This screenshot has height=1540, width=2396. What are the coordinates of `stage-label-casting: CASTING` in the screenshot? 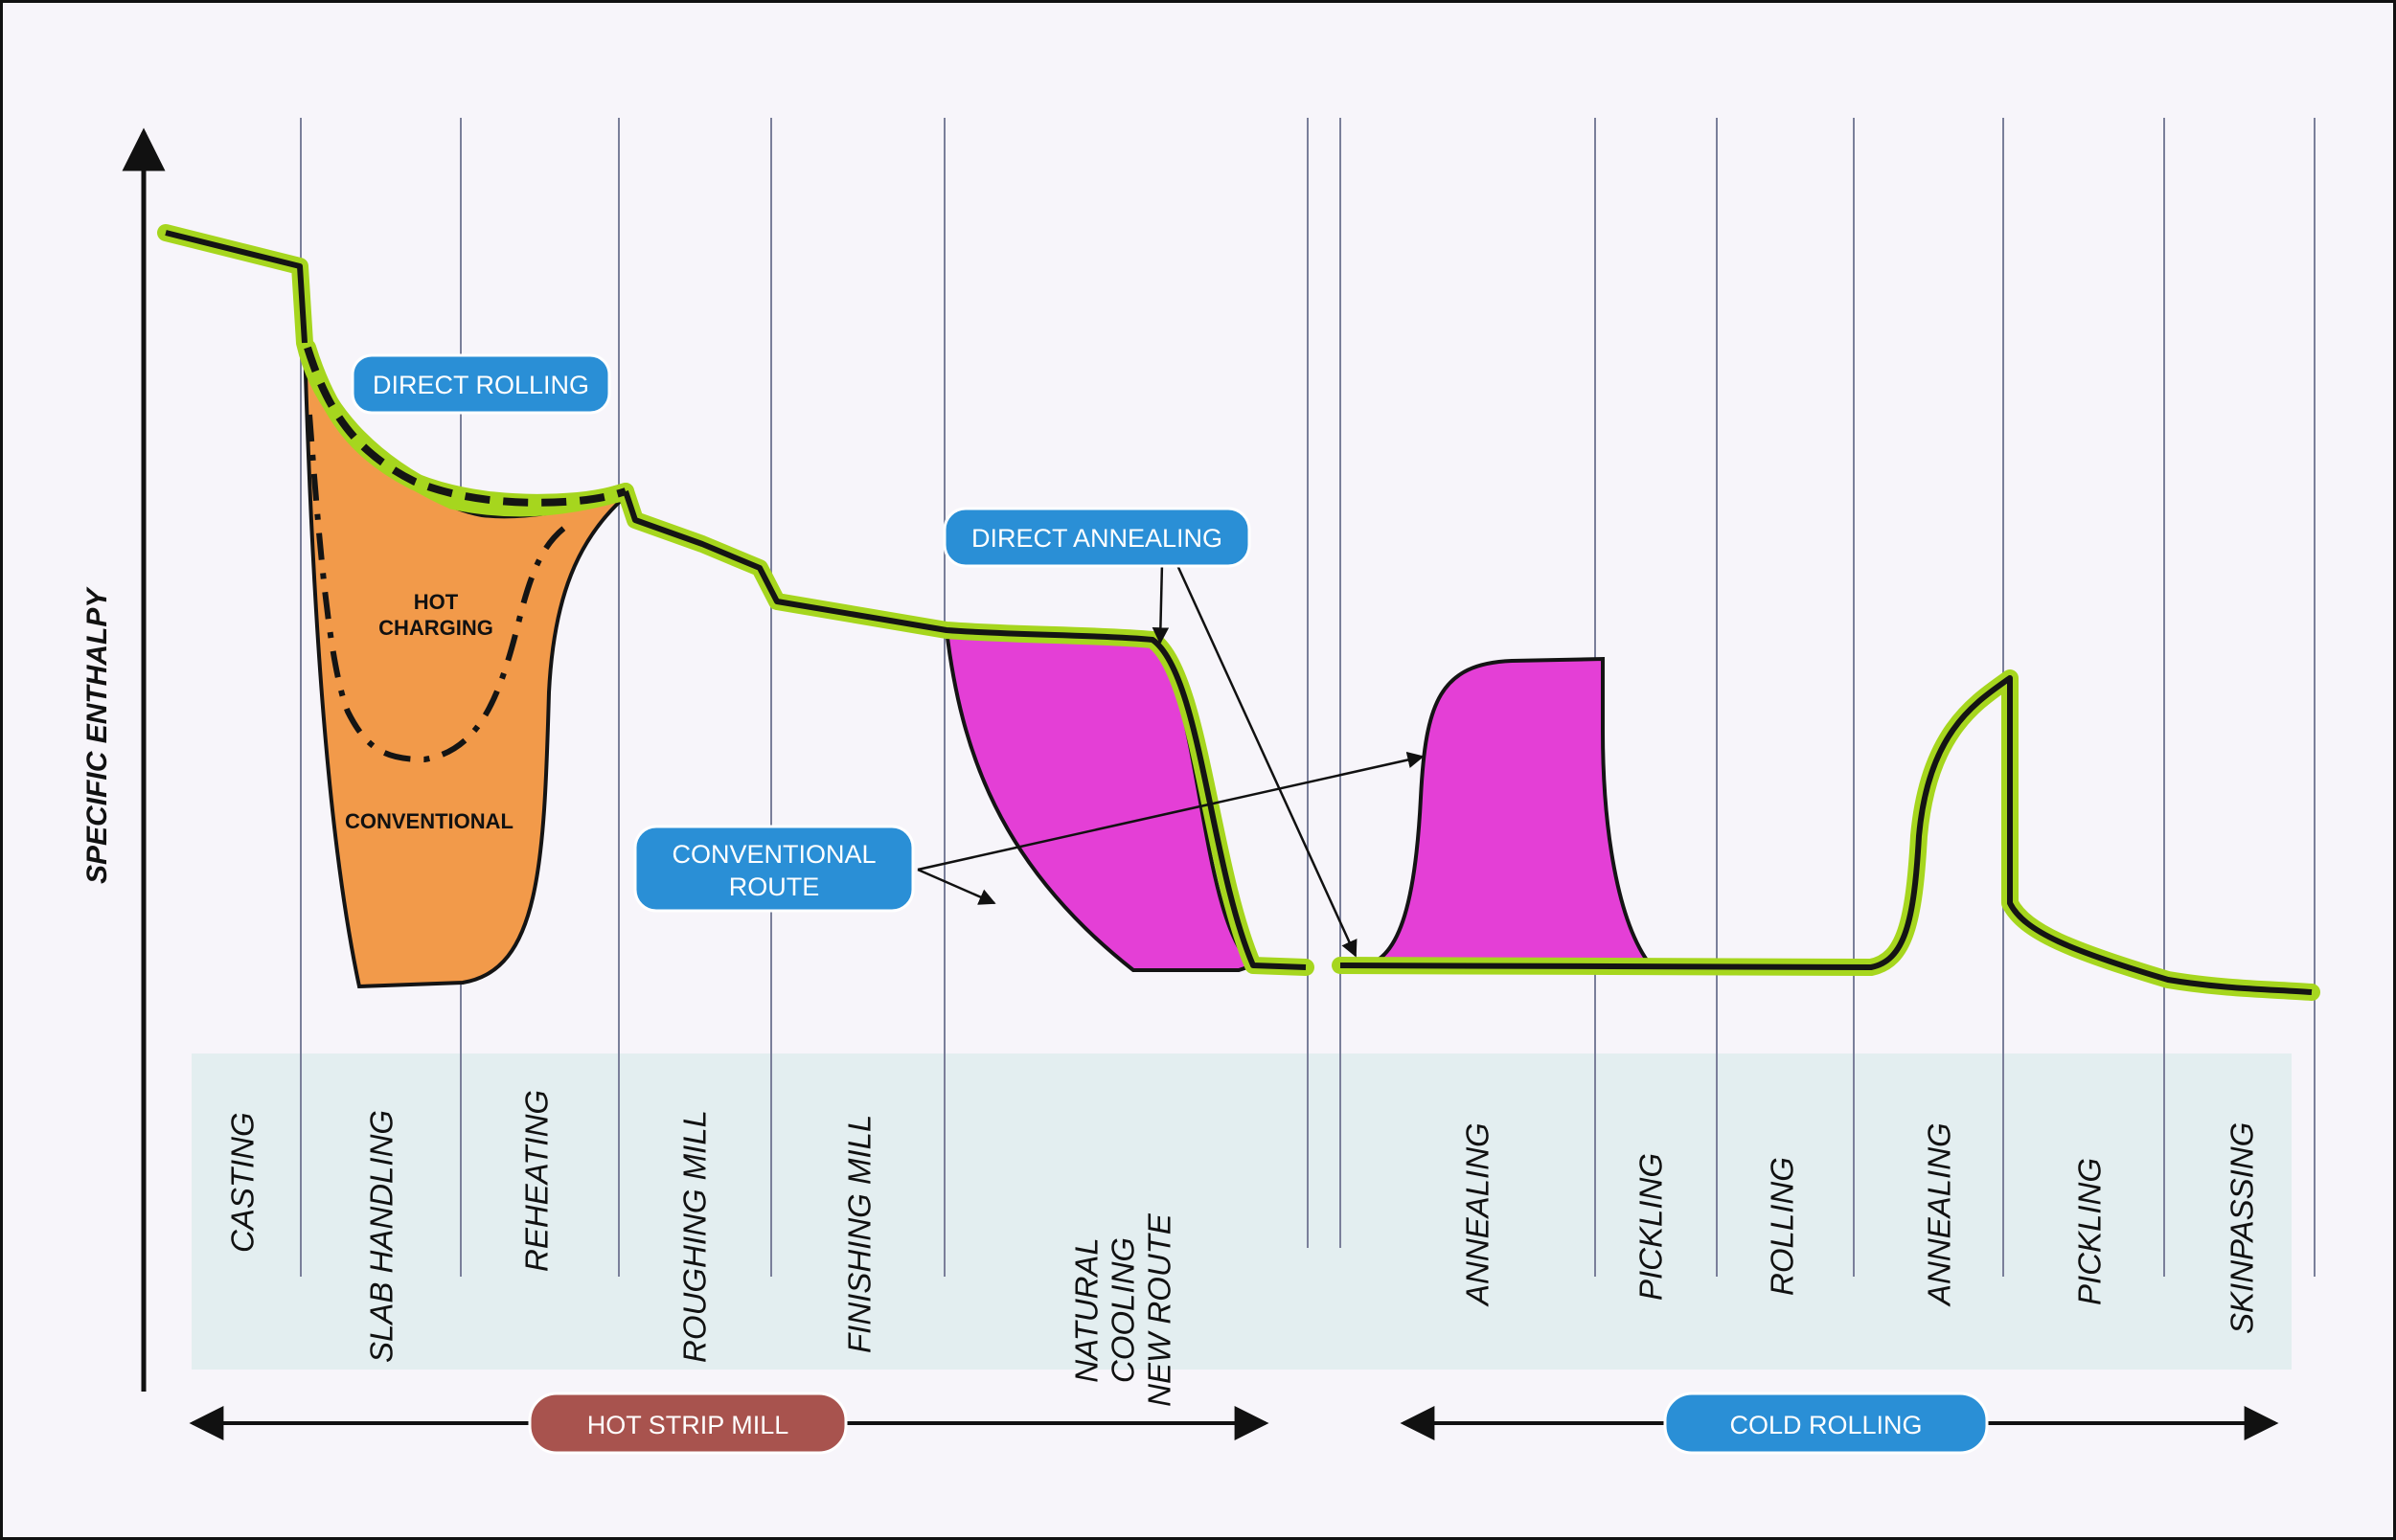 It's located at (243, 1182).